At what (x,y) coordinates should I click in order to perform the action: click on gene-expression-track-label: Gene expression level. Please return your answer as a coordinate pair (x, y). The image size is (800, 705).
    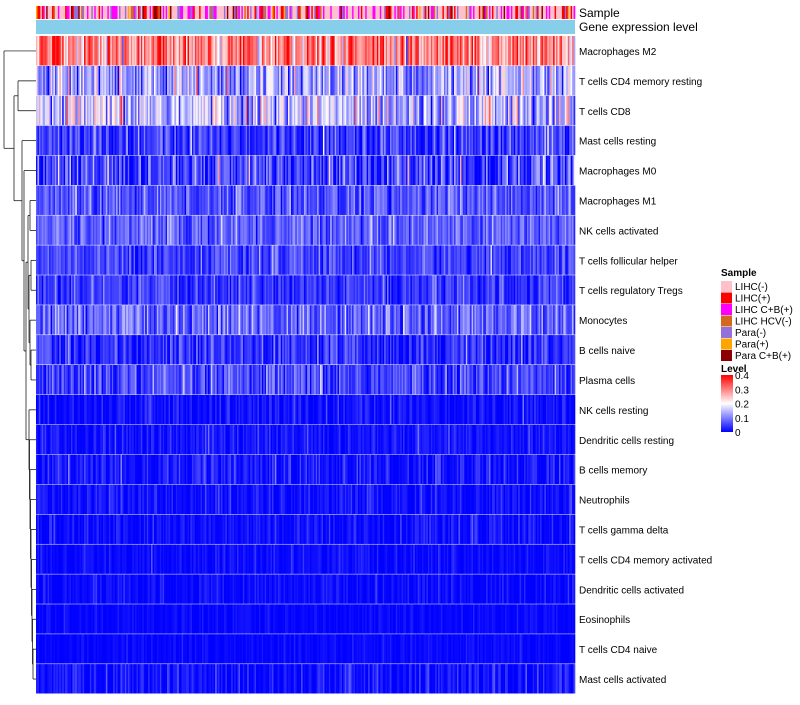
    Looking at the image, I should click on (638, 27).